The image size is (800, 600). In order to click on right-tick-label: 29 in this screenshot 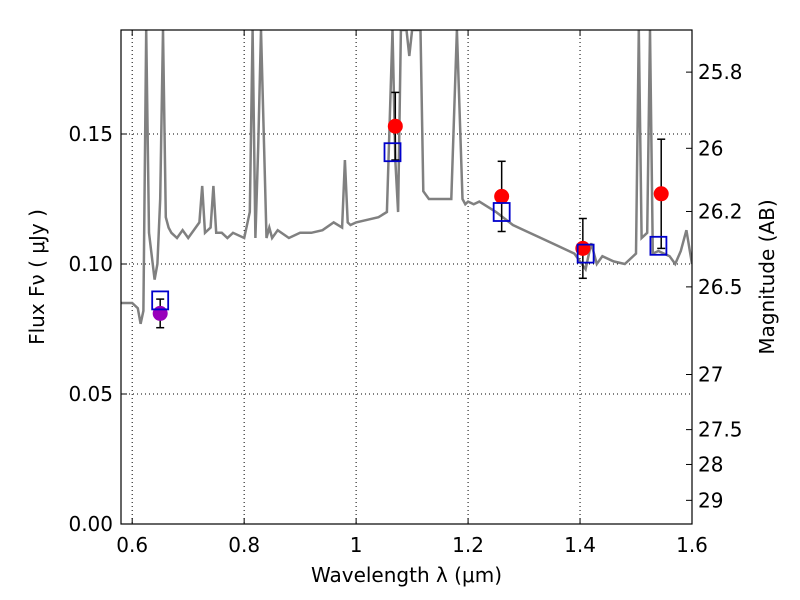, I will do `click(710, 500)`.